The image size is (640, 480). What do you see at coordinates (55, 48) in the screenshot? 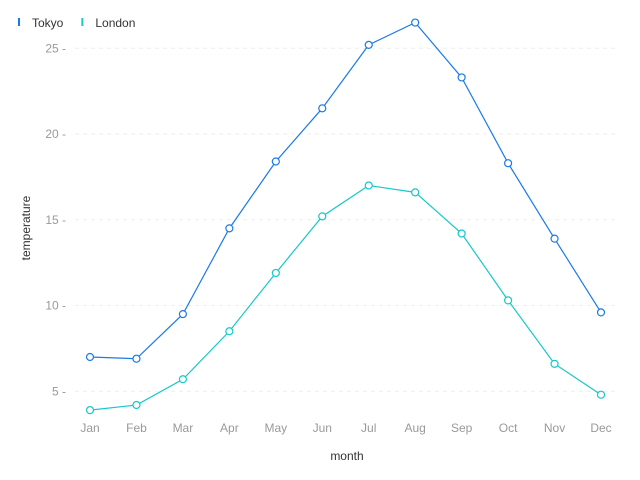
I see `y-tick-label: 25 -` at bounding box center [55, 48].